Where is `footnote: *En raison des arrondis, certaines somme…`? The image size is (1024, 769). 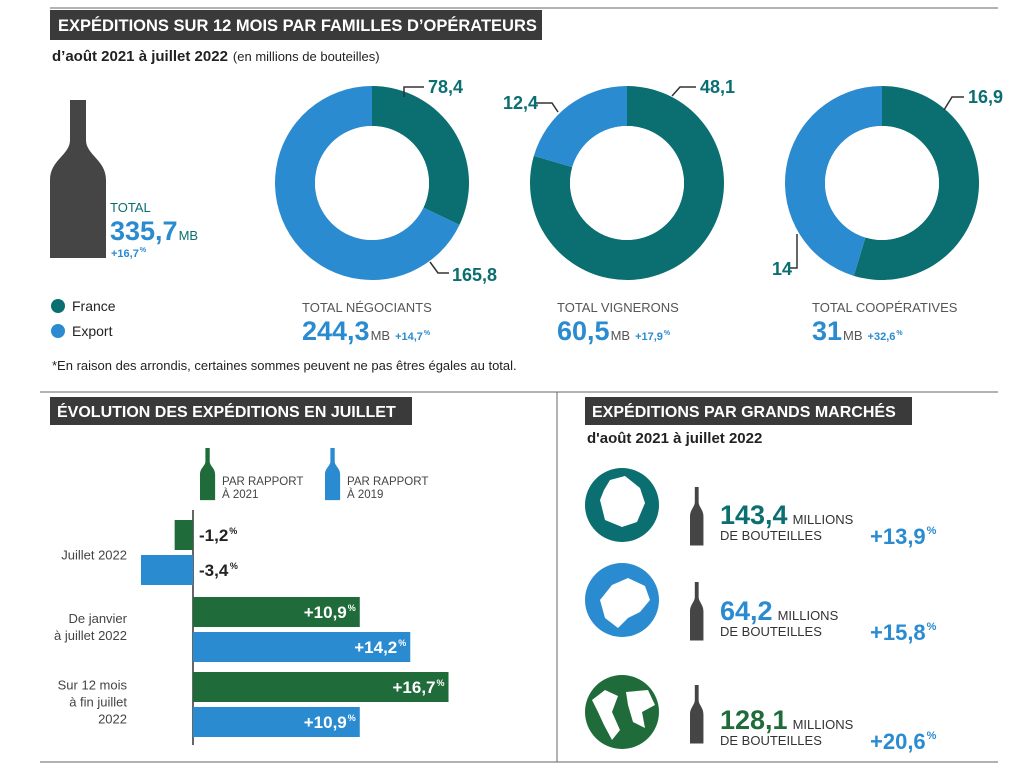
footnote: *En raison des arrondis, certaines somme… is located at coordinates (284, 365).